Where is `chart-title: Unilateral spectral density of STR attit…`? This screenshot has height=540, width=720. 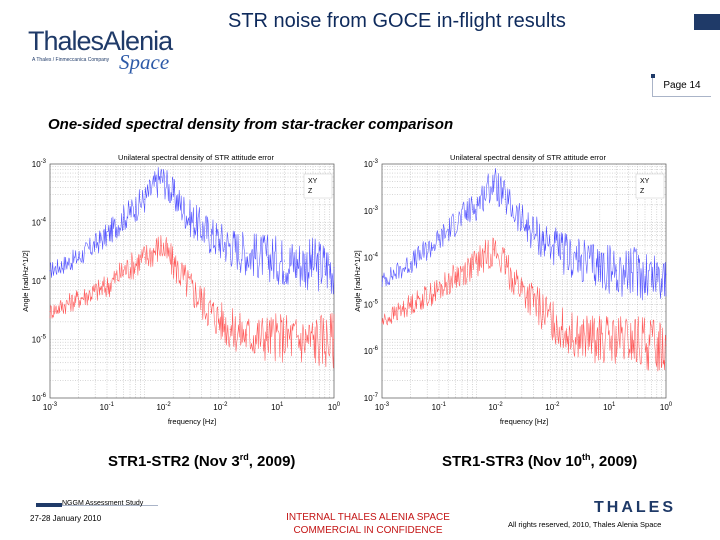 chart-title: Unilateral spectral density of STR attit… is located at coordinates (196, 157).